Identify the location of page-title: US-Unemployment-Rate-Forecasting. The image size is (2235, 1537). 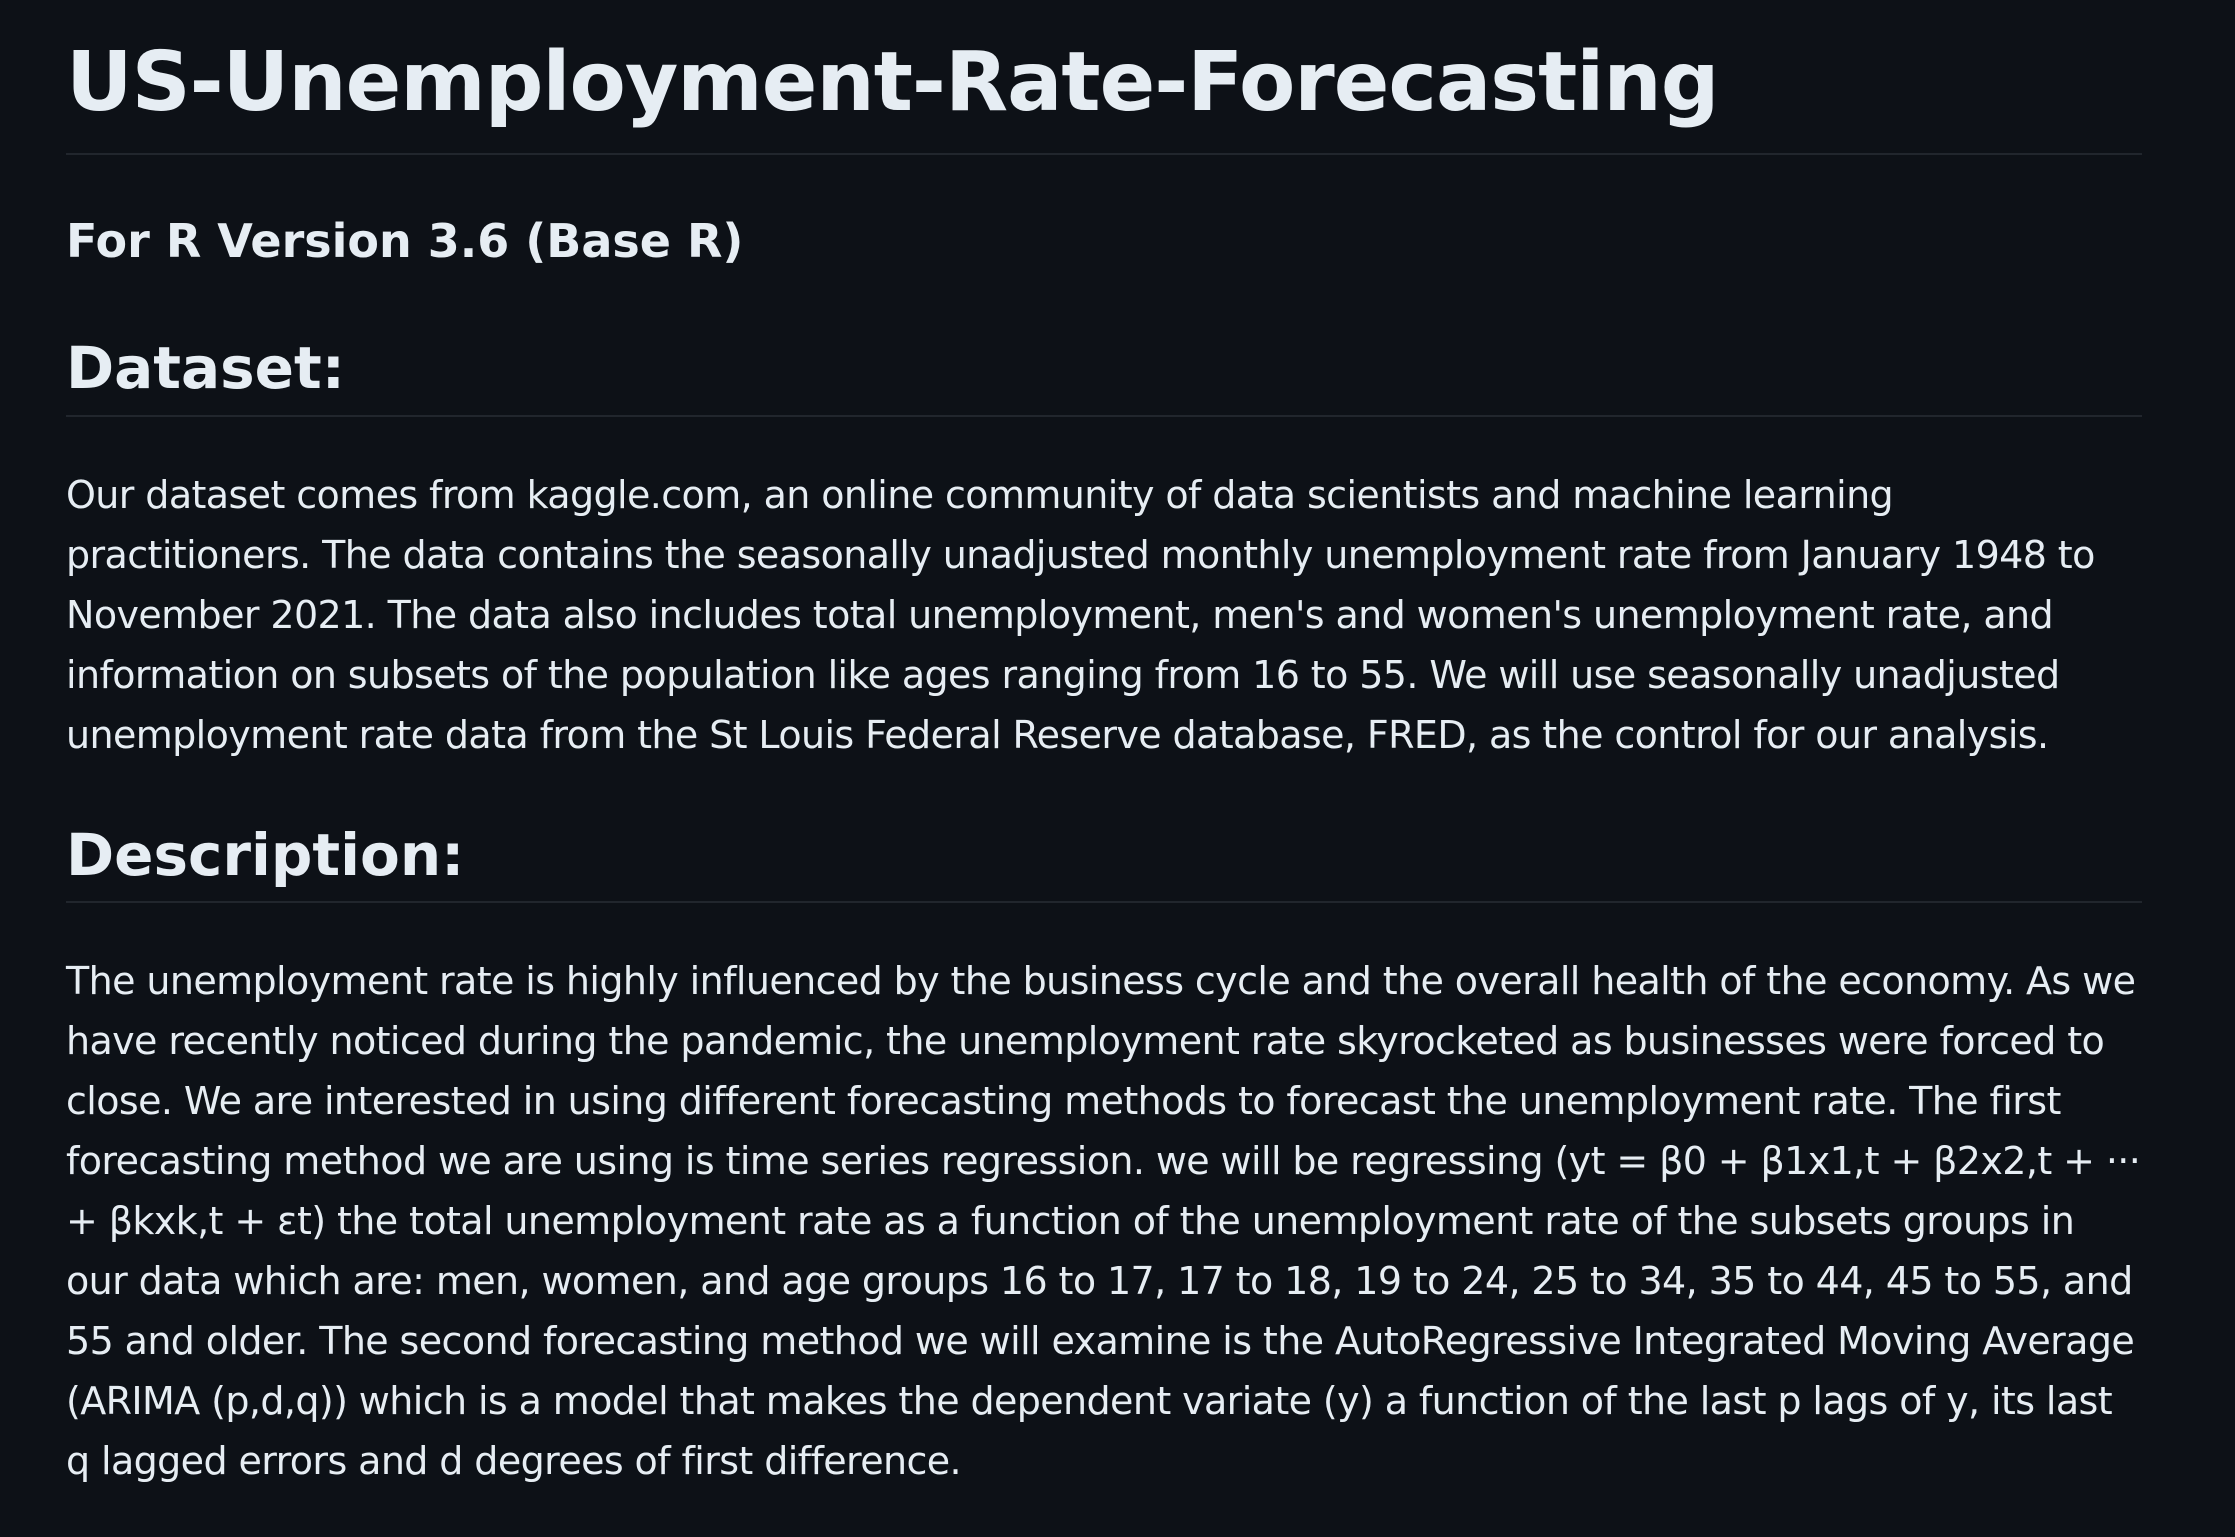
(1104, 77).